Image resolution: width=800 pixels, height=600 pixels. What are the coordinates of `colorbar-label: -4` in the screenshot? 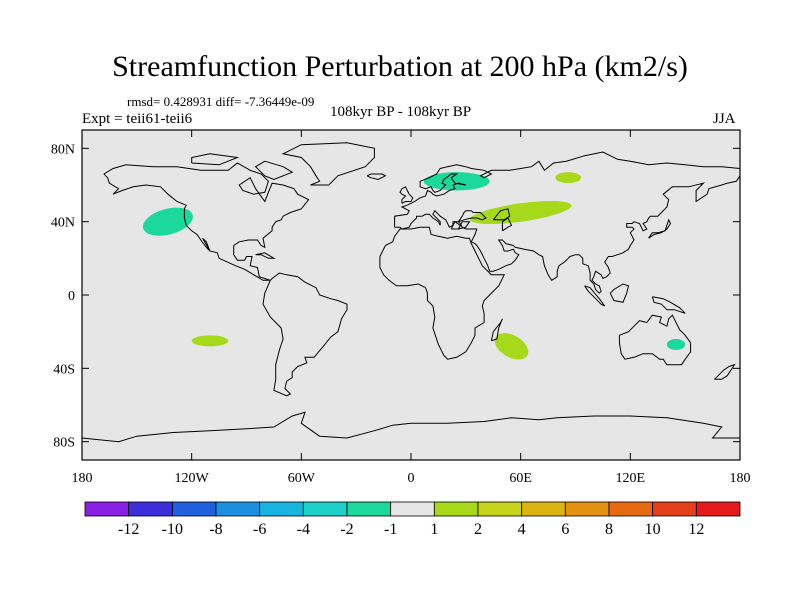 It's located at (303, 529).